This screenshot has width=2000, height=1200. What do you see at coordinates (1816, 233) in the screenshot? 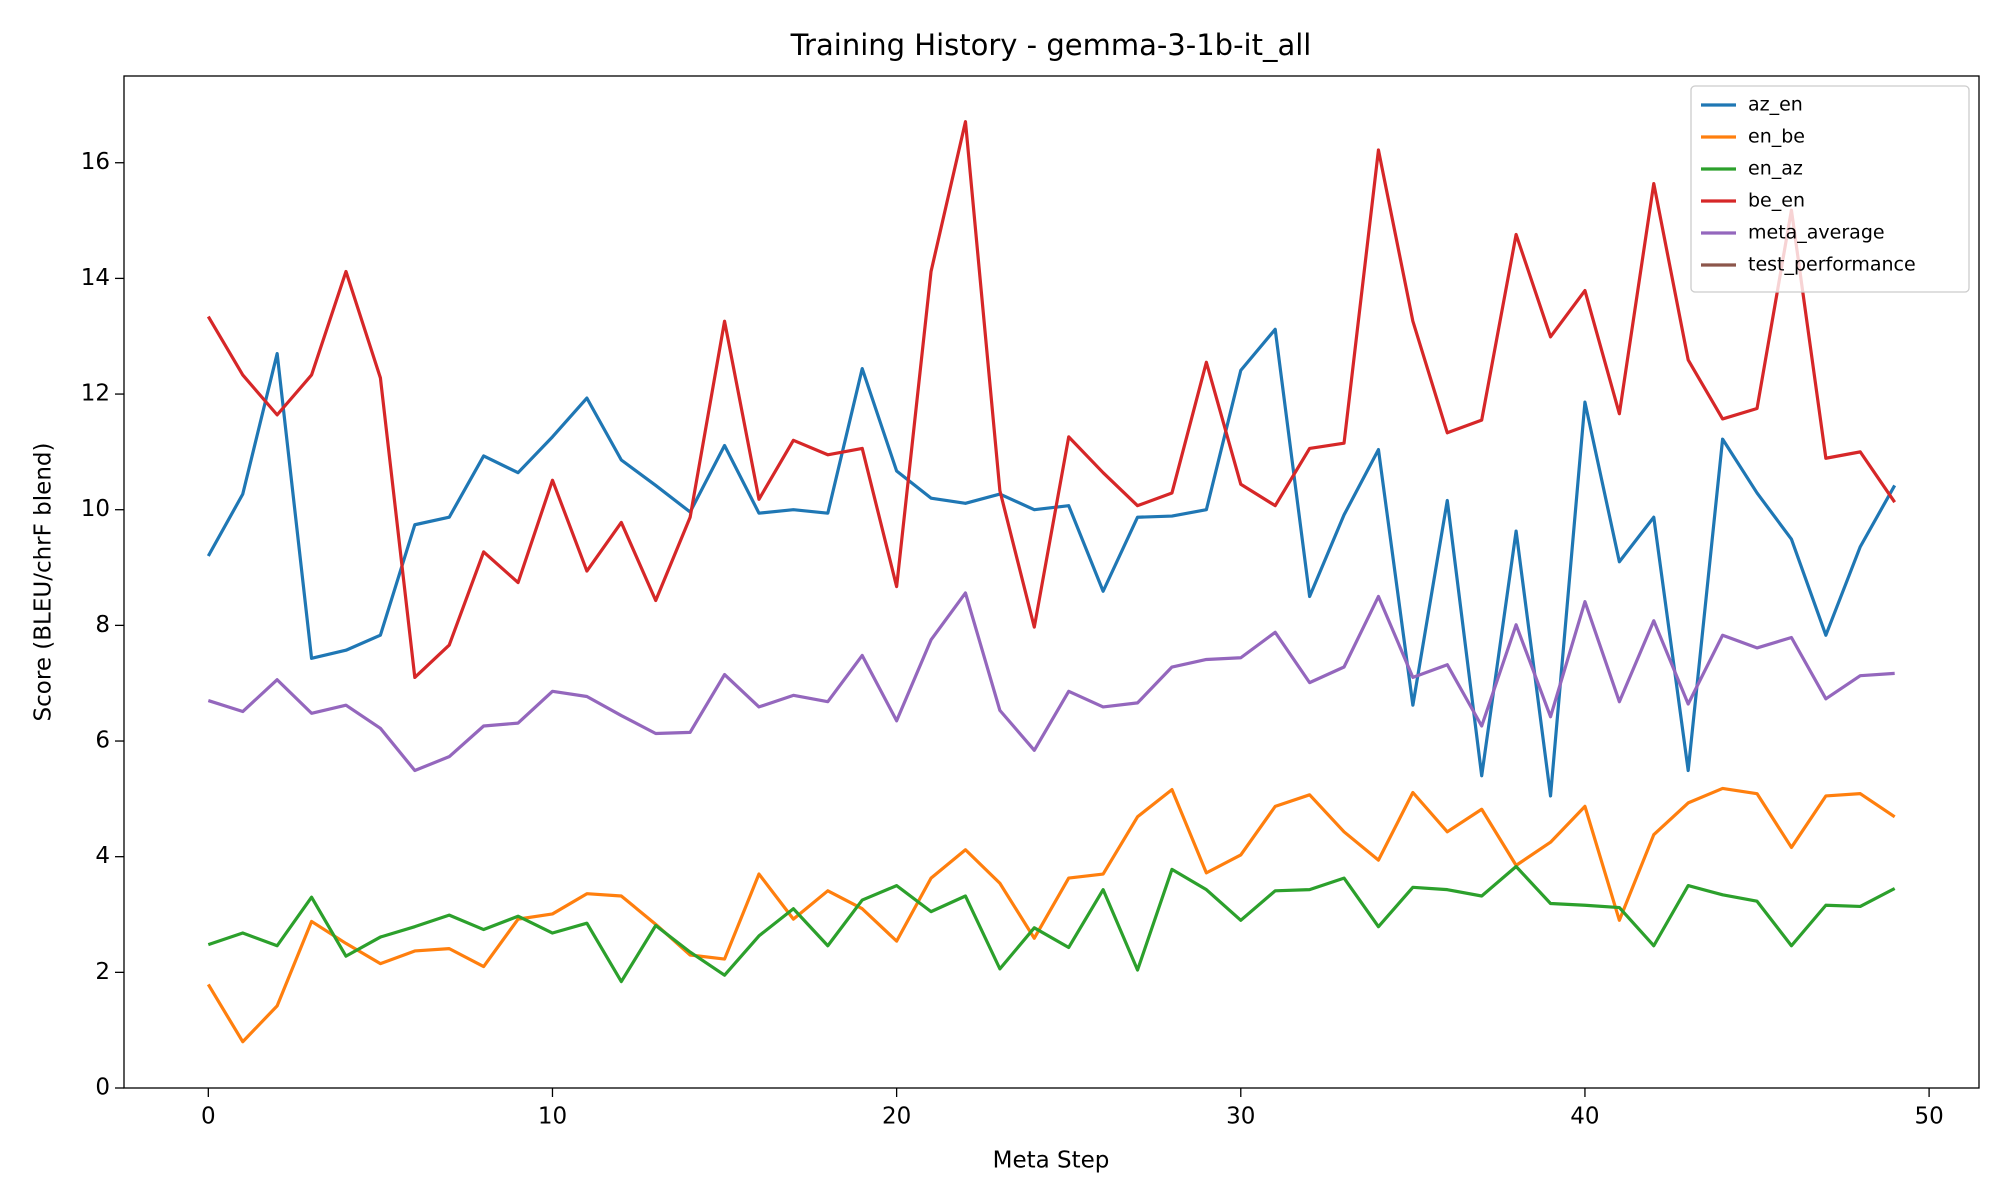
I see `legend-label: meta_average` at bounding box center [1816, 233].